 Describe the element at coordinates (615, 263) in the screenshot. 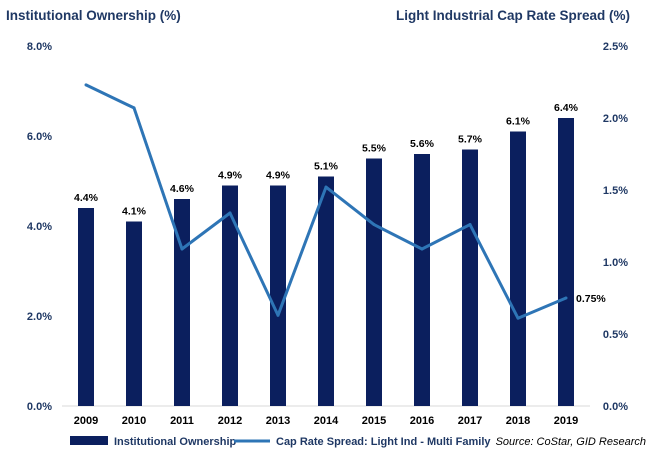

I see `right-tick-label: 1.0%` at that location.